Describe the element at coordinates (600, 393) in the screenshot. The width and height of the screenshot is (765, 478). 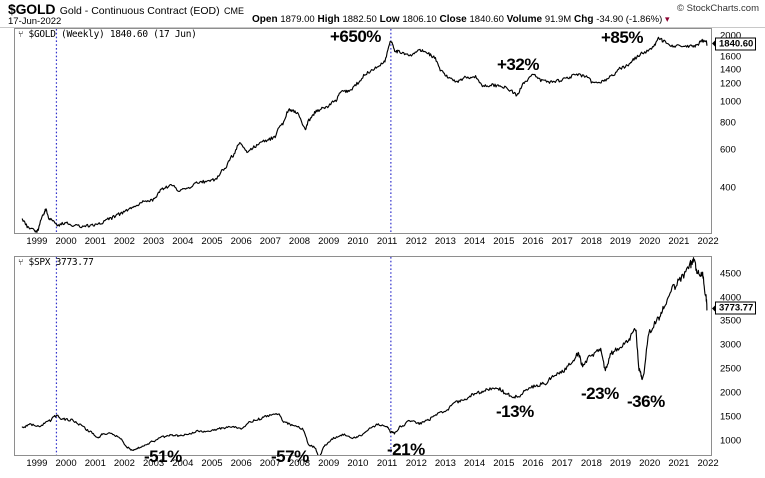
I see `spx-annotation: -23%` at that location.